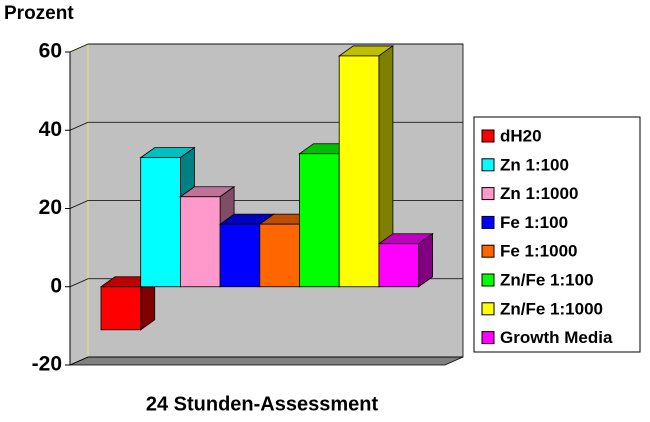 The image size is (650, 422). Describe the element at coordinates (262, 404) in the screenshot. I see `x-axis-title: 24 Stunden-Assessment` at that location.